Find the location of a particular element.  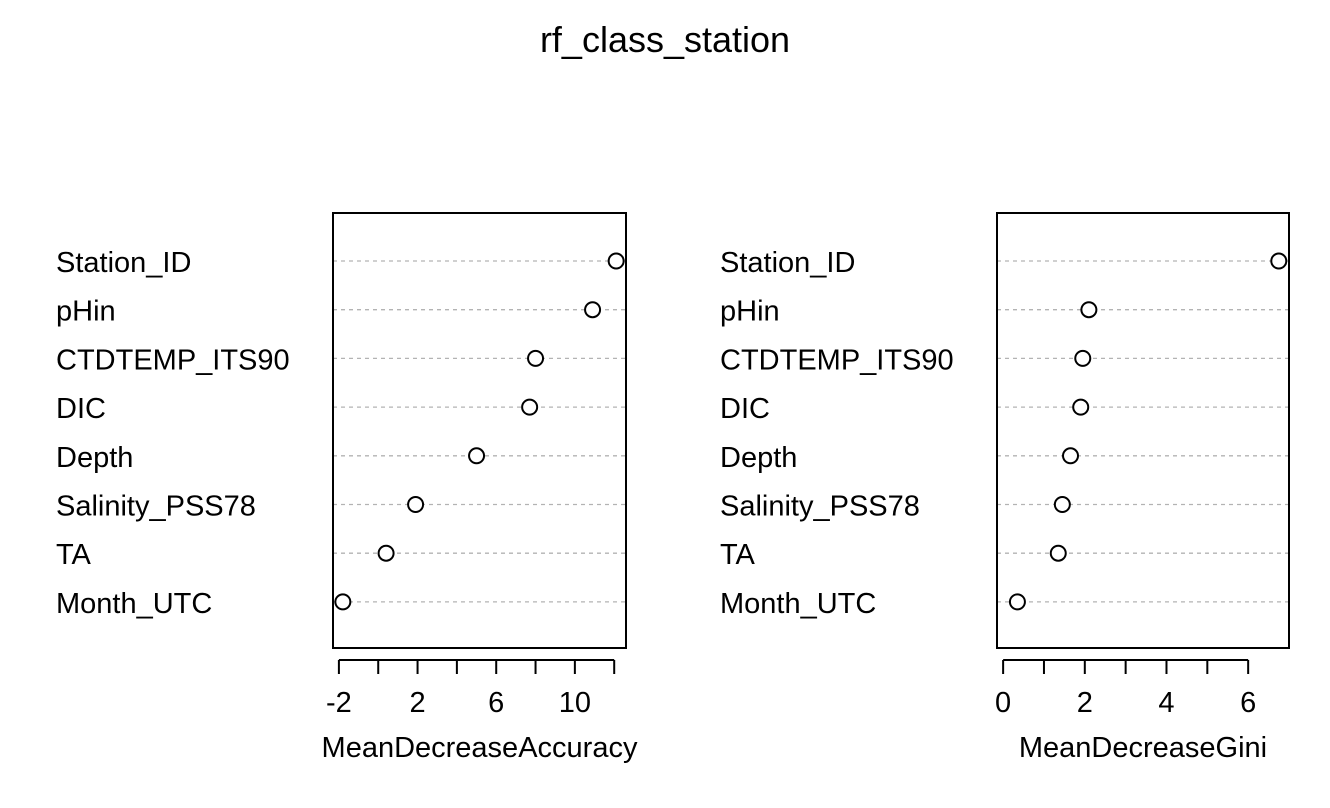

x-tick-label: -2 is located at coordinates (339, 703).